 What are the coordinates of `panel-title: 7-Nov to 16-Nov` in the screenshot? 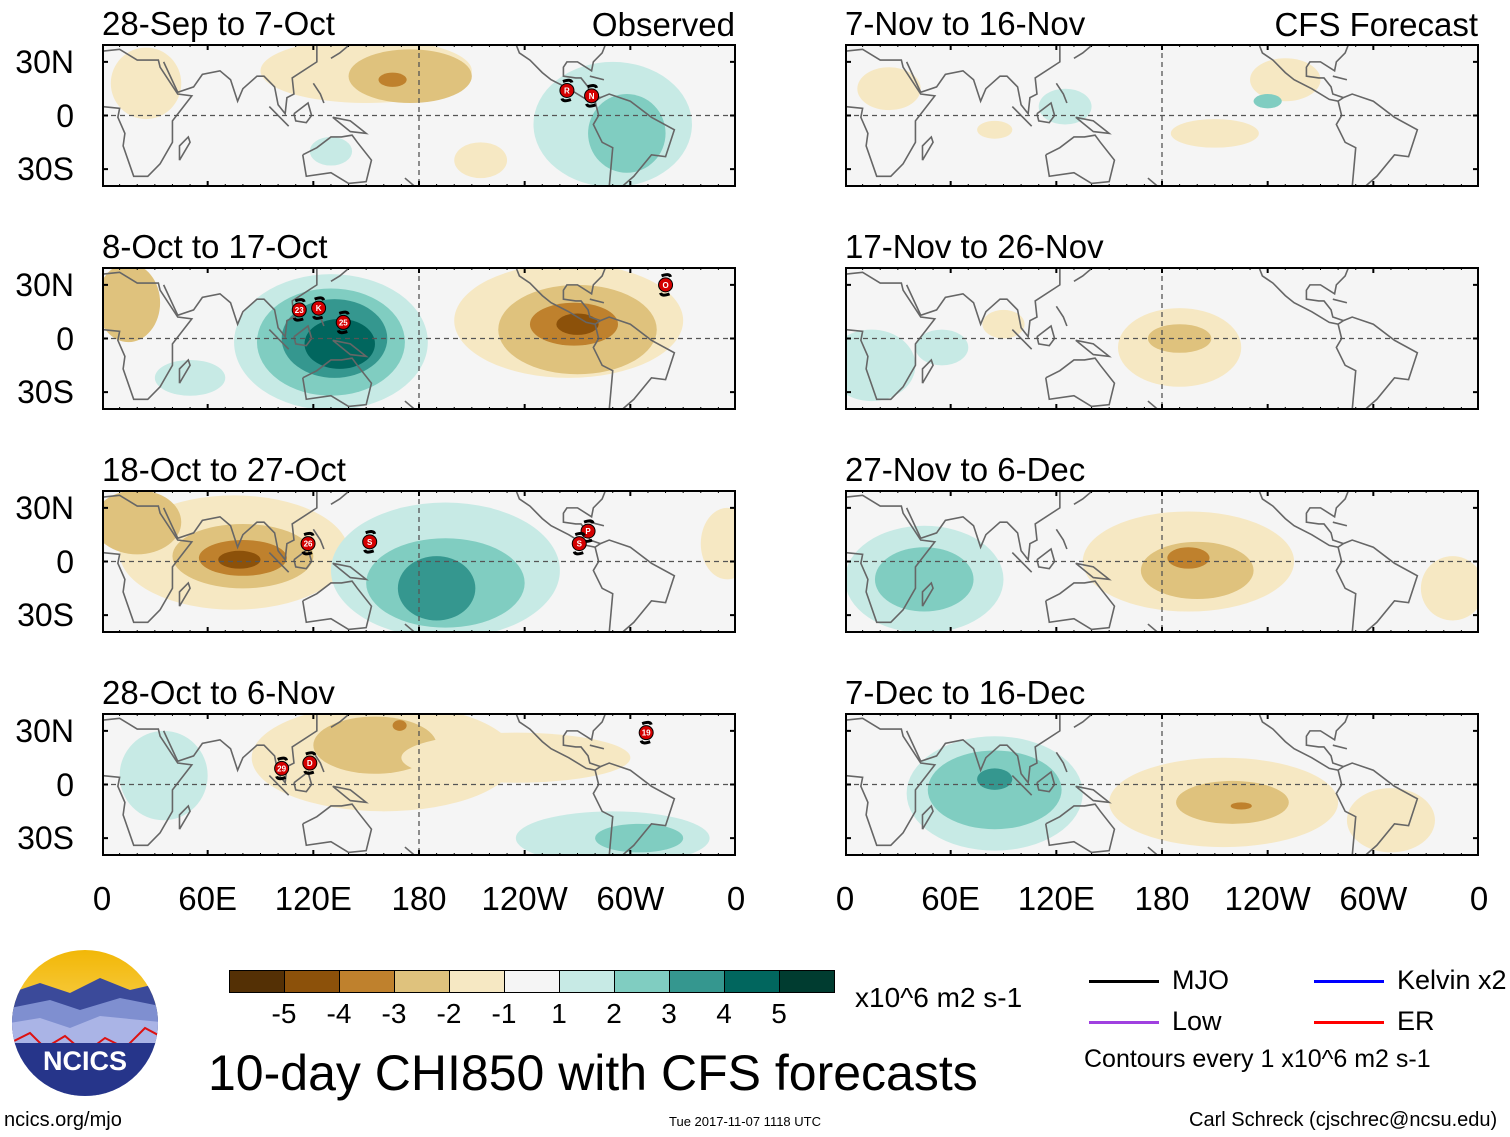 It's located at (965, 23).